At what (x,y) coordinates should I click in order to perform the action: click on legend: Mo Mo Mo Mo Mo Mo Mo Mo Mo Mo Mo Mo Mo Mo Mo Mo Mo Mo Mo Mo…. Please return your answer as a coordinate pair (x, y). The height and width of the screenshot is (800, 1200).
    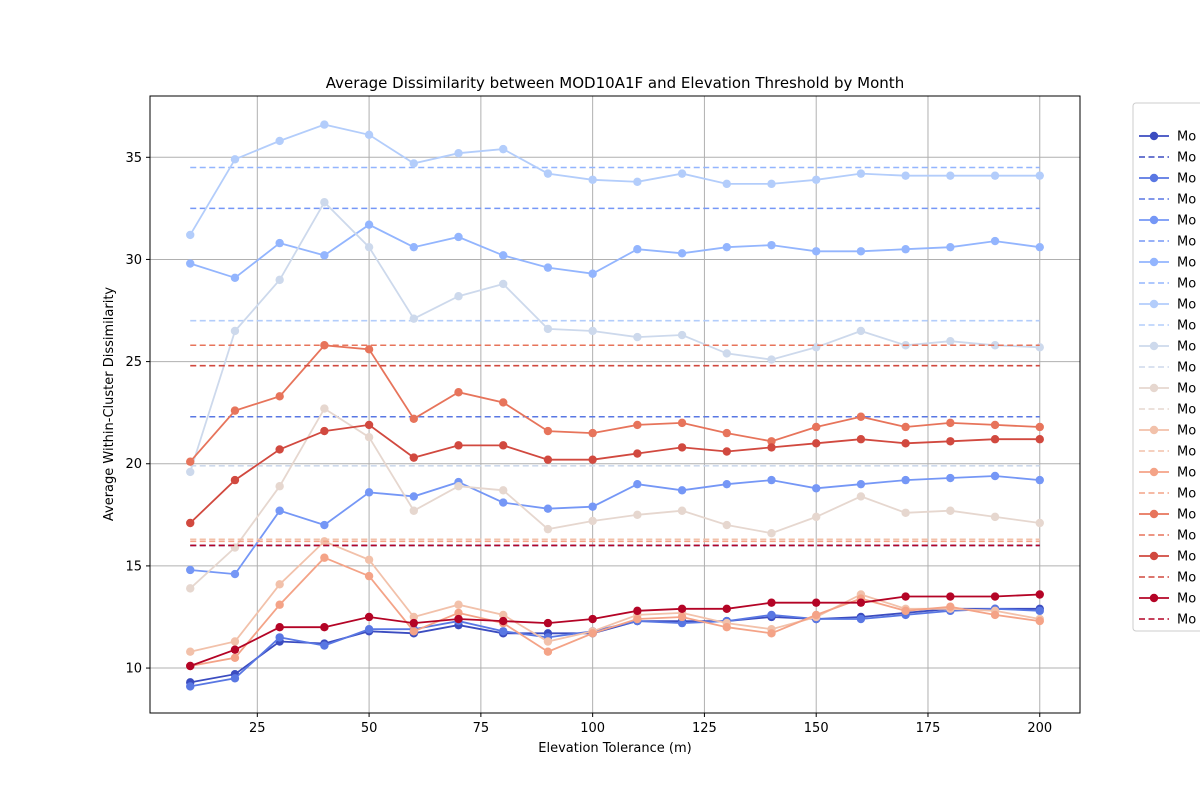
    Looking at the image, I should click on (1166, 367).